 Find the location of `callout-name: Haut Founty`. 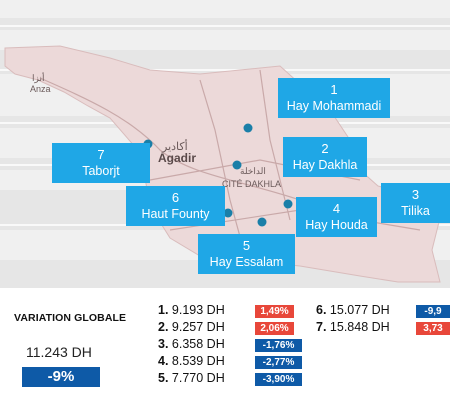

callout-name: Haut Founty is located at coordinates (175, 214).